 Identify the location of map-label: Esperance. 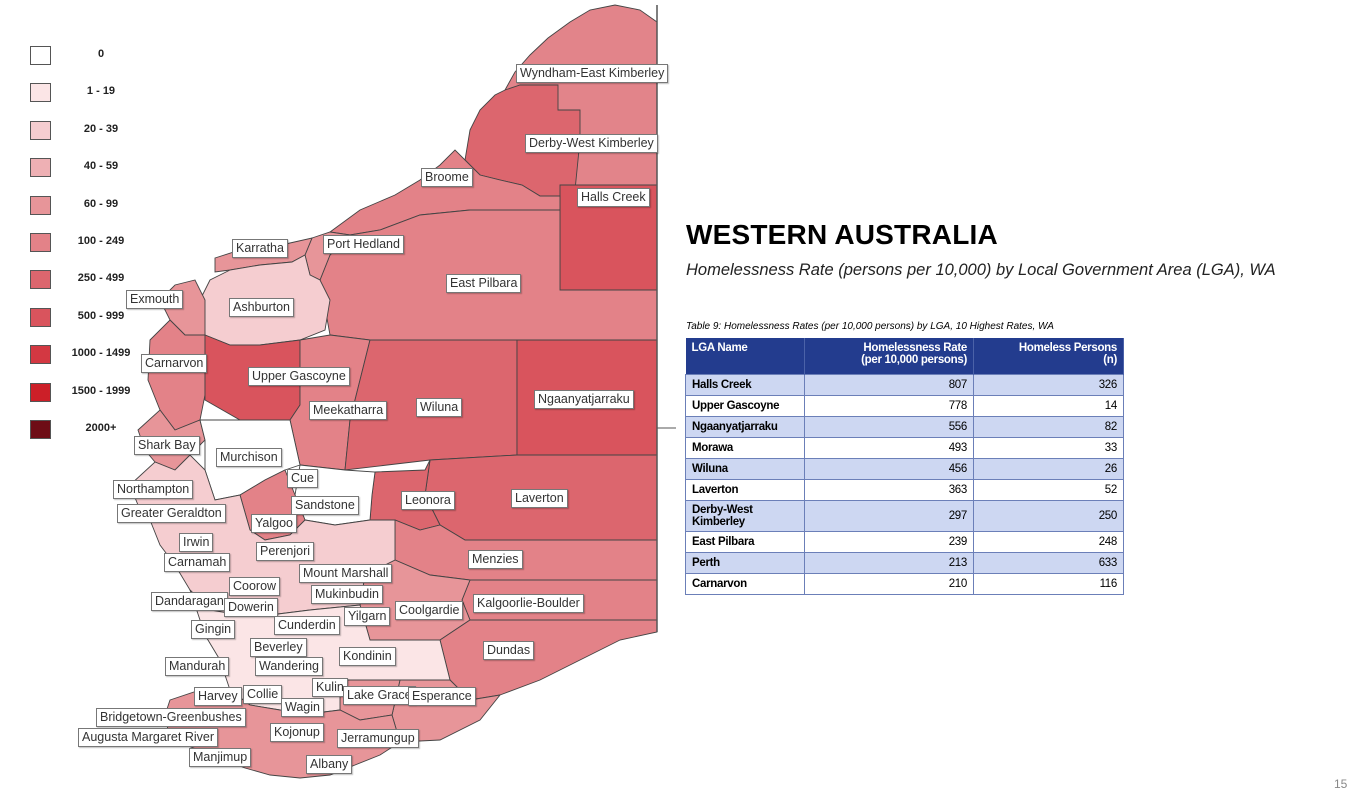
(442, 696).